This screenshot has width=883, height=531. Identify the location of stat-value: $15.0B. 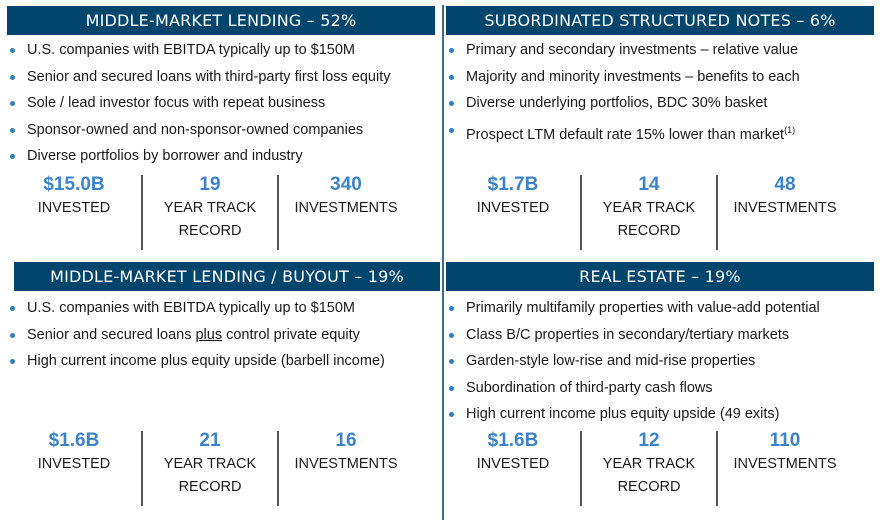
(74, 184).